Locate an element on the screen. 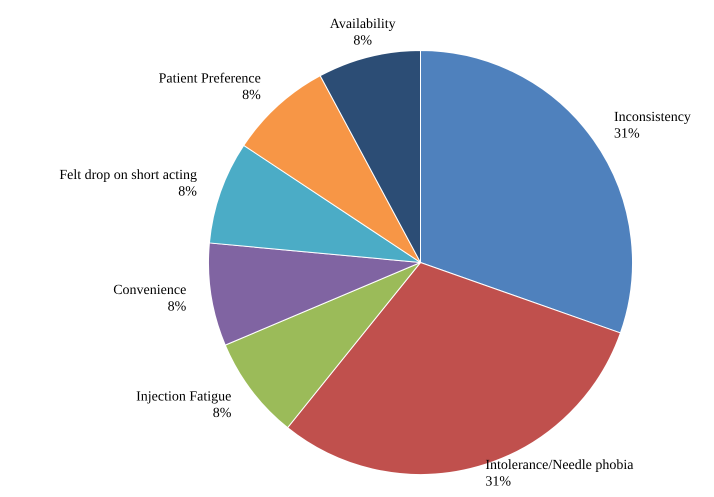  slice-label: Availability is located at coordinates (363, 24).